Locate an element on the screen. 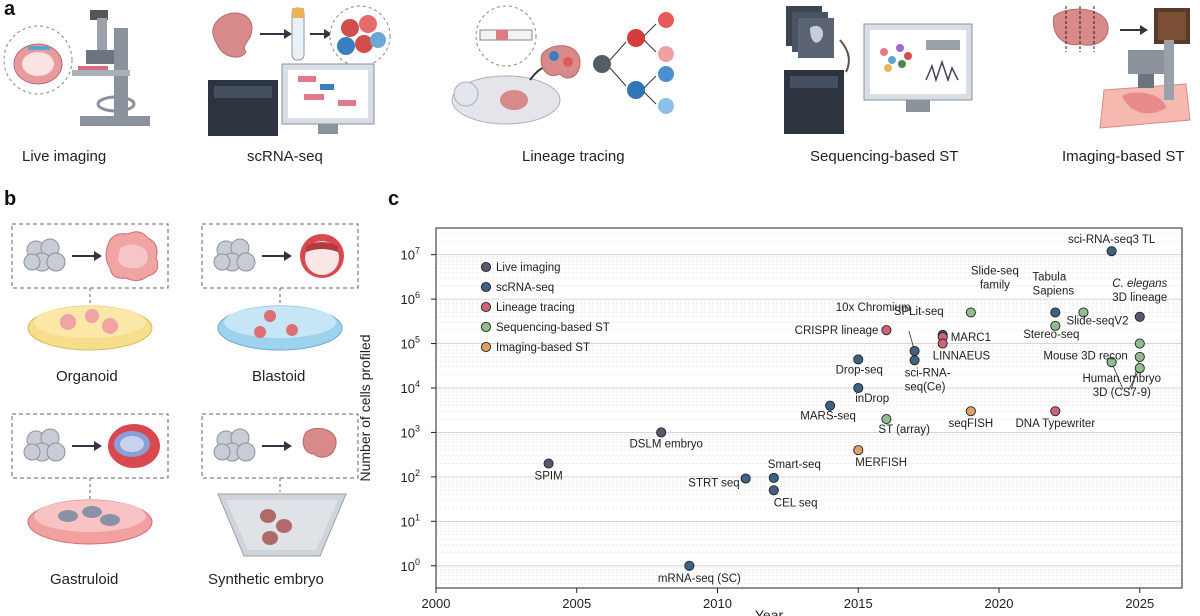 The height and width of the screenshot is (616, 1200). point-label: inDrop is located at coordinates (872, 399).